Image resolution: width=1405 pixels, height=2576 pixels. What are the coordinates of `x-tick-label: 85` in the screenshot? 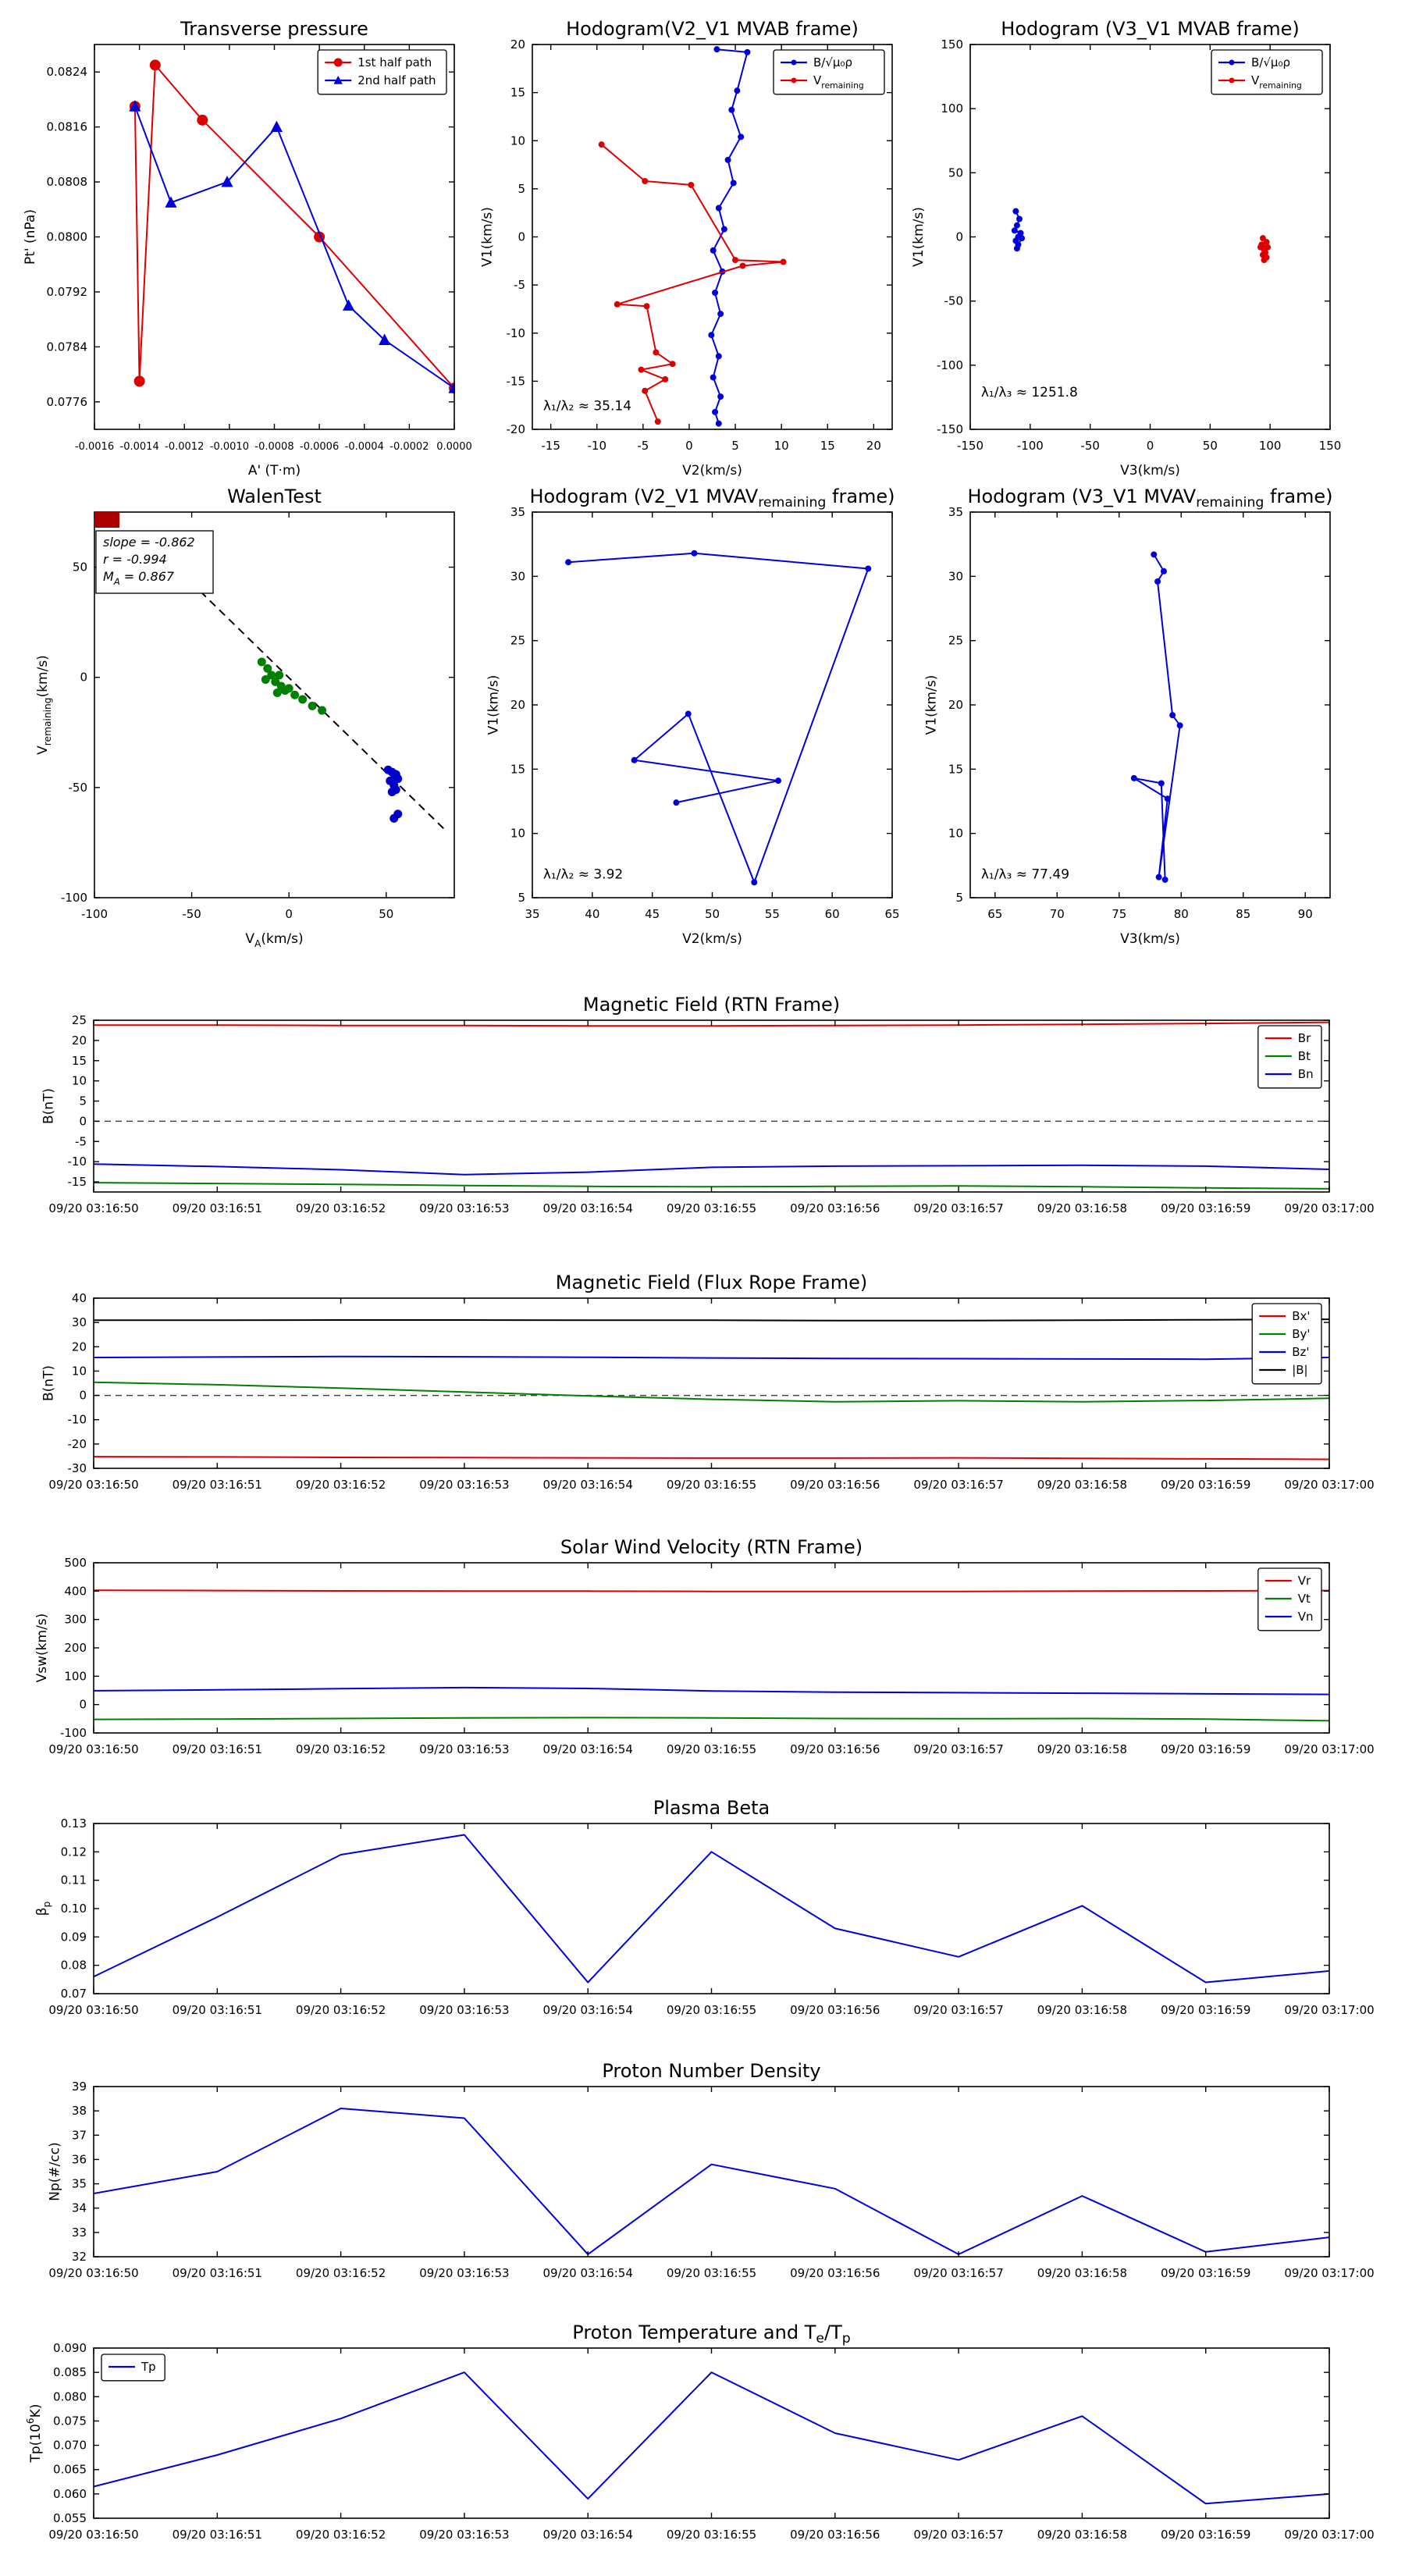 It's located at (1243, 914).